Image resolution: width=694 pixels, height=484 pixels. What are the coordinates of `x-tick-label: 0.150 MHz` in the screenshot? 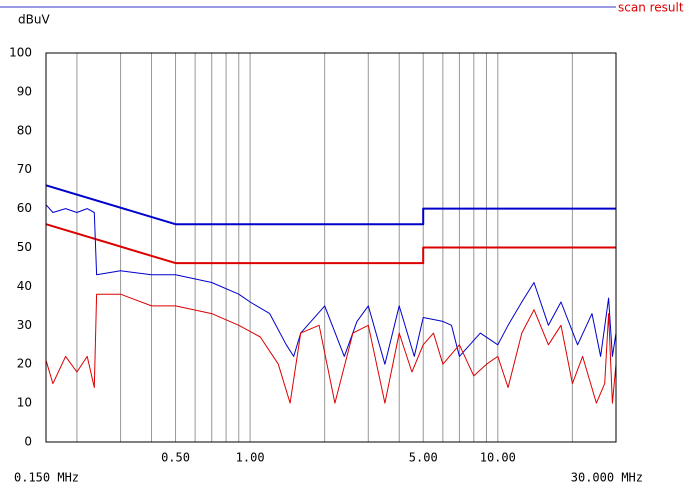 It's located at (46, 477).